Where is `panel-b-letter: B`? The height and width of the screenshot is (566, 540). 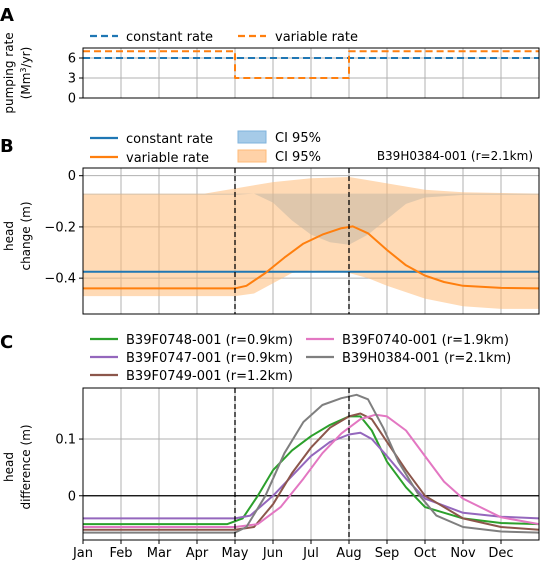
panel-b-letter: B is located at coordinates (7, 146).